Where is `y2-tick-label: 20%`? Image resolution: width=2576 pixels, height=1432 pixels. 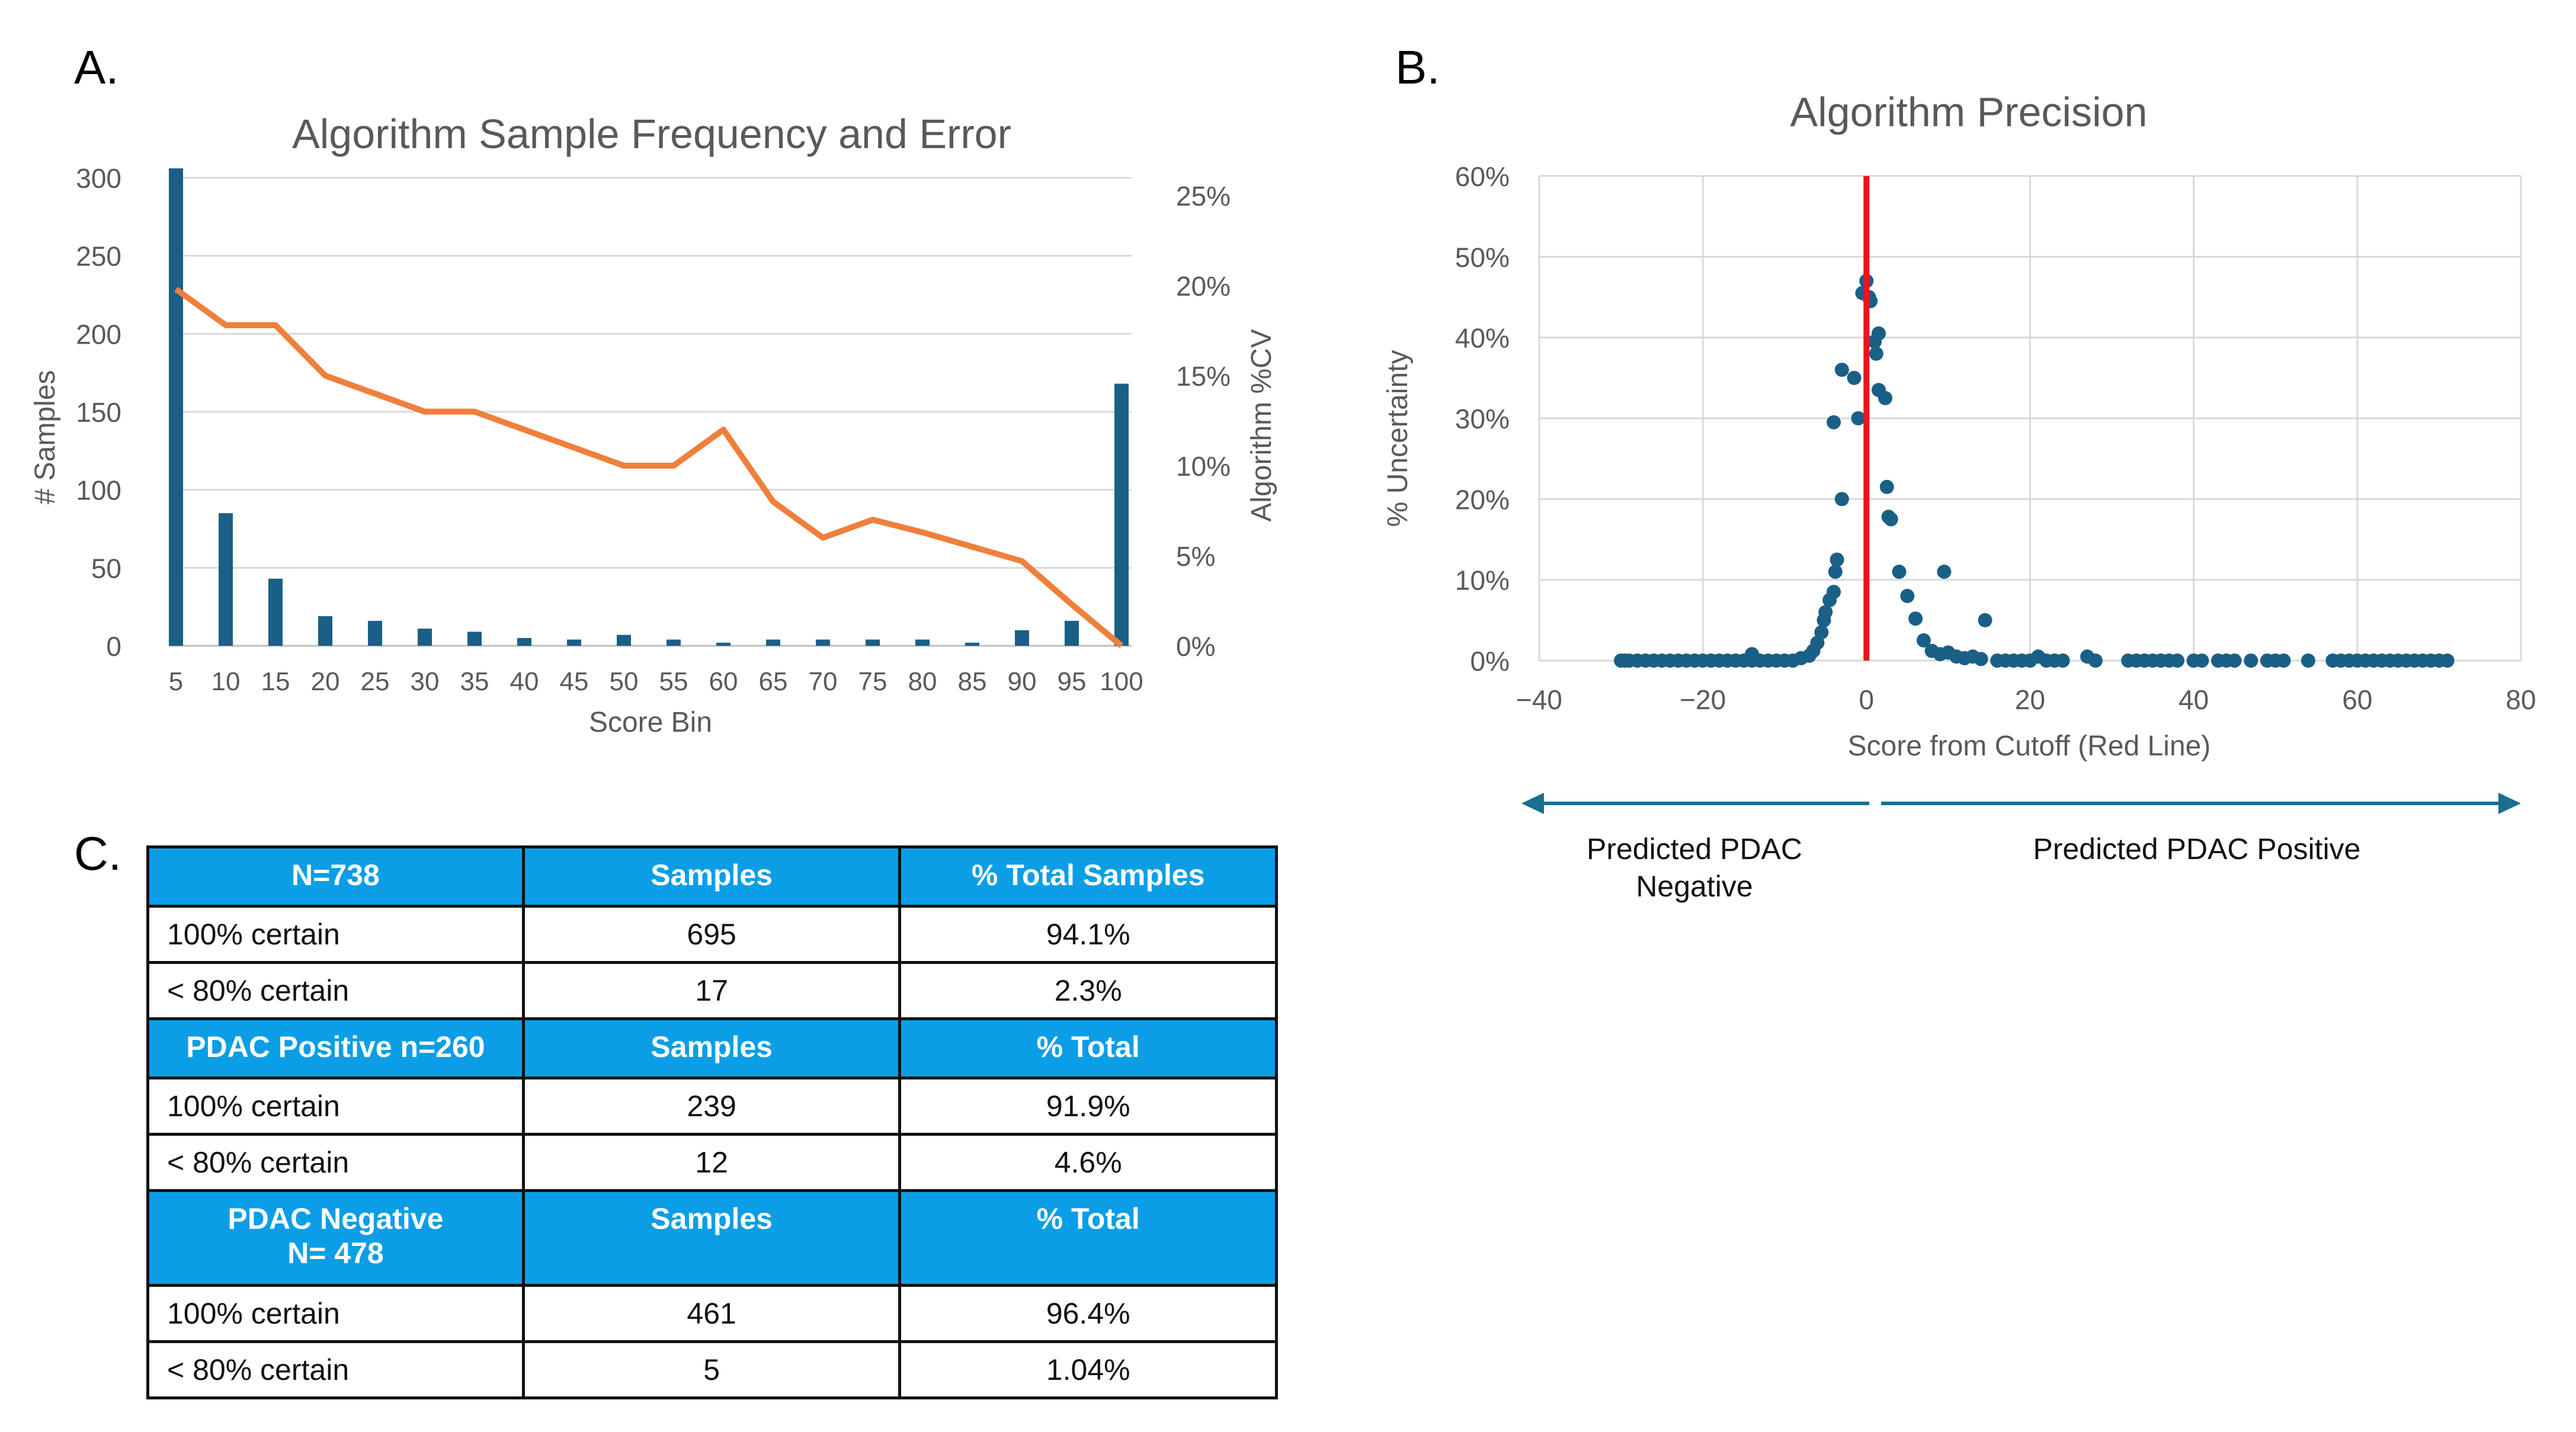 y2-tick-label: 20% is located at coordinates (1203, 286).